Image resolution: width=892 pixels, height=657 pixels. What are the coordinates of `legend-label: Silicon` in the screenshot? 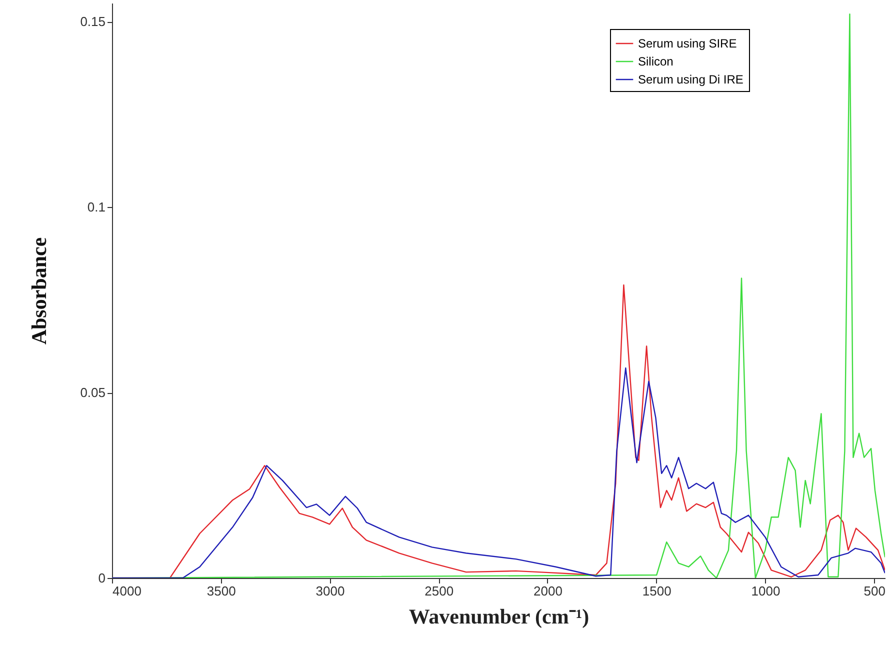 It's located at (656, 61).